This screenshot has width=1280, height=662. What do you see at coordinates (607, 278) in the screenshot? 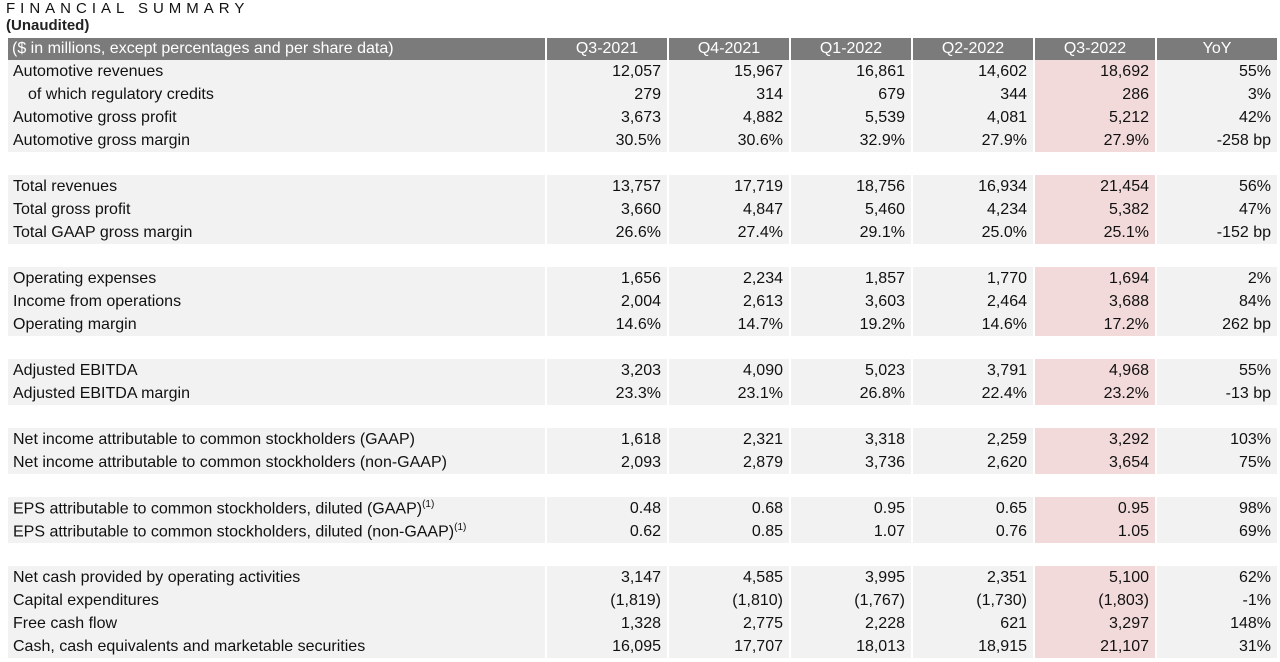
I see `table-cell: 1,656` at bounding box center [607, 278].